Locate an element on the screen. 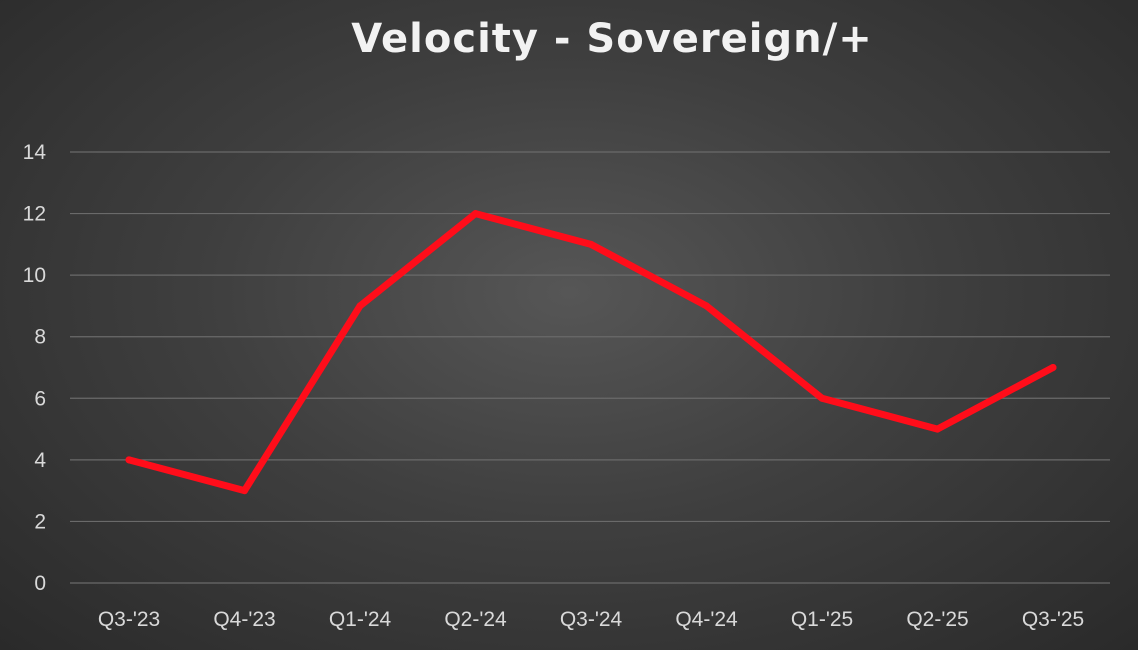 This screenshot has width=1138, height=650. x-tick-label: Q2-'24 is located at coordinates (475, 619).